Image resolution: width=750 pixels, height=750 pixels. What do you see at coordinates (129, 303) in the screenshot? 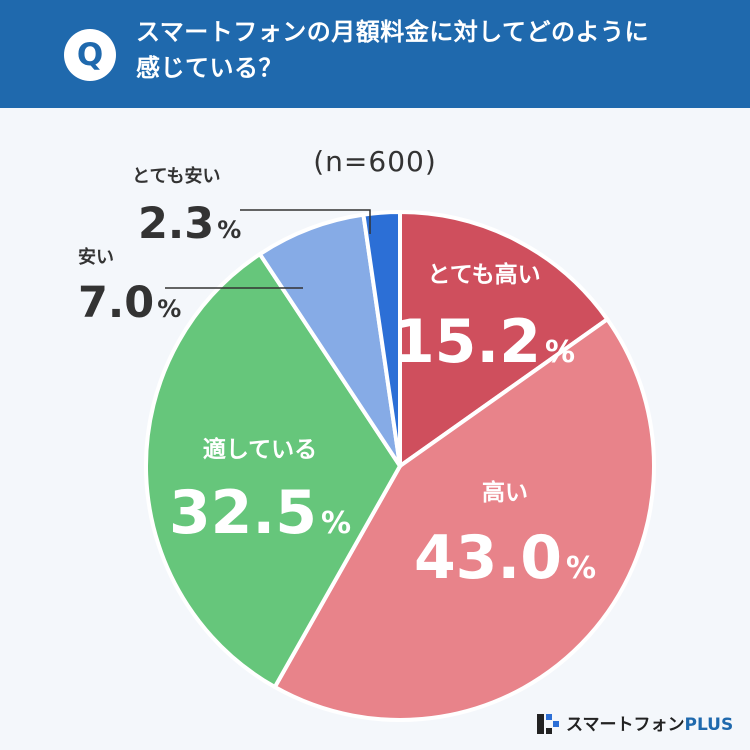
I see `slice-value-label: 7.0%` at bounding box center [129, 303].